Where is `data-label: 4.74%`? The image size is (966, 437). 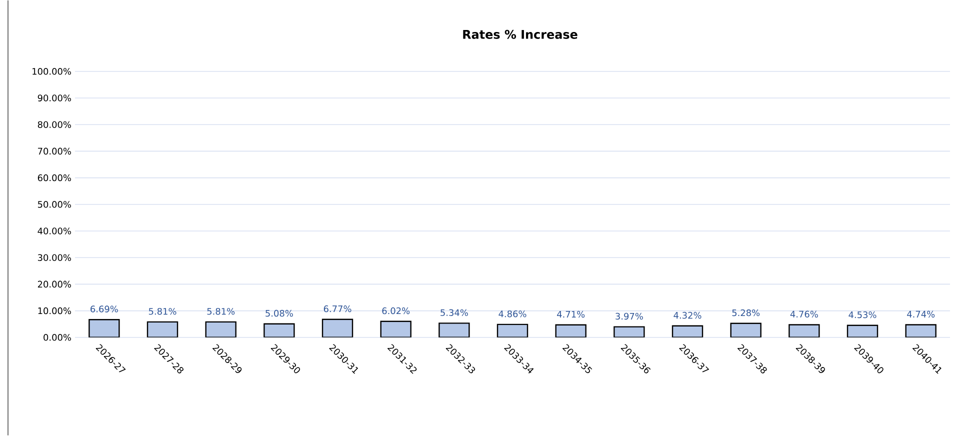
data-label: 4.74% is located at coordinates (921, 314).